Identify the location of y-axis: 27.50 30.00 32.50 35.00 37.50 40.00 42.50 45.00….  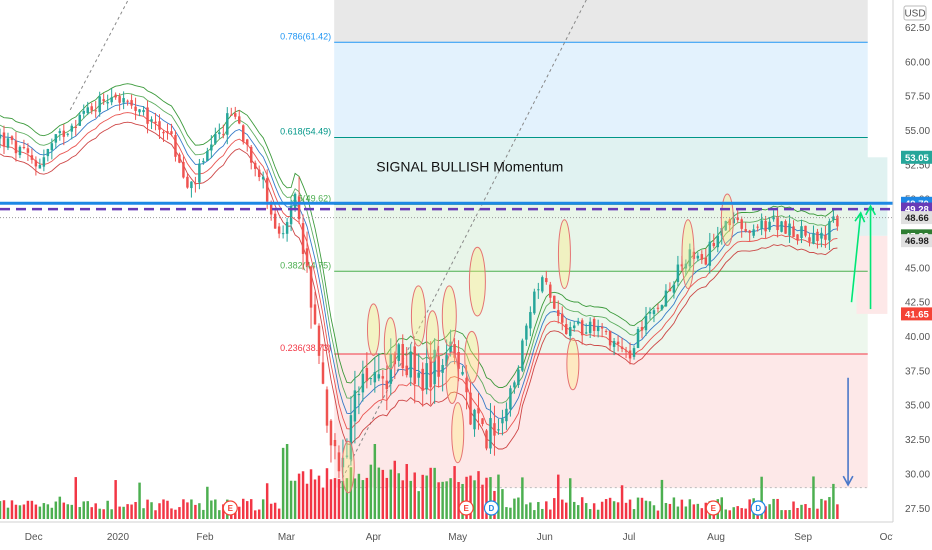
(912, 275).